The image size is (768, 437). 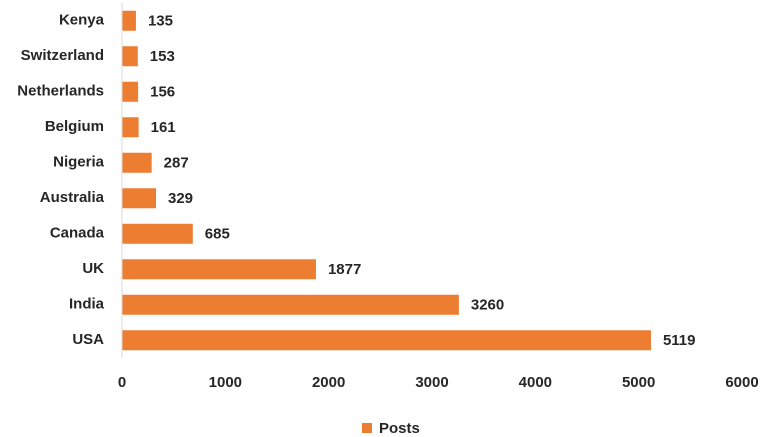 What do you see at coordinates (160, 21) in the screenshot?
I see `data-label: 135` at bounding box center [160, 21].